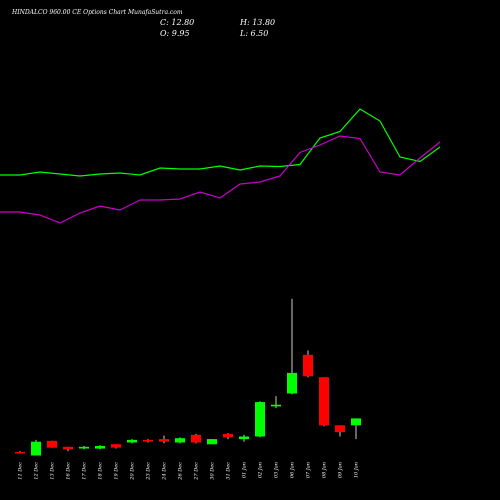 The image size is (500, 500). I want to click on x-tick-label: 18 Dec, so click(101, 471).